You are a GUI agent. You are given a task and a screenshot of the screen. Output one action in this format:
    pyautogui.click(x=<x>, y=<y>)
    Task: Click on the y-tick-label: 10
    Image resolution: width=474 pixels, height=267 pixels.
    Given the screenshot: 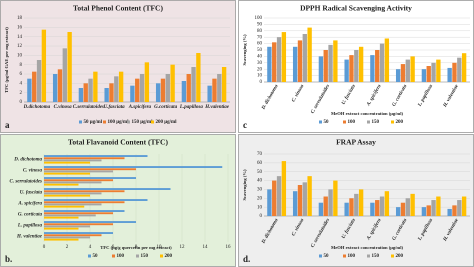 What is the action you would take?
    pyautogui.click(x=20, y=55)
    